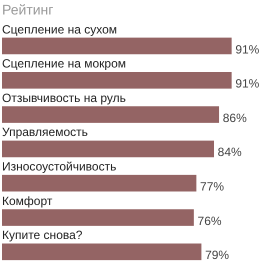 This screenshot has height=269, width=264. I want to click on data-label: 86%, so click(235, 117).